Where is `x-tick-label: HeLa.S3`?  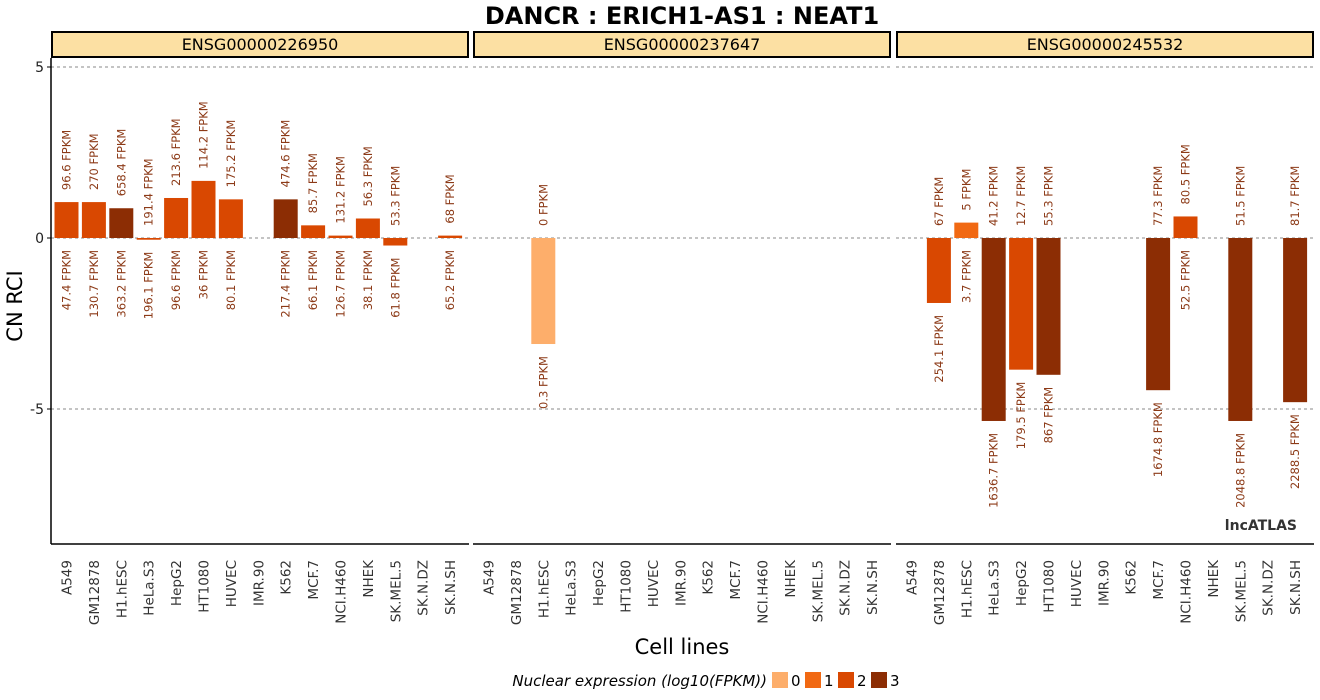
x-tick-label: HeLa.S3 is located at coordinates (150, 588).